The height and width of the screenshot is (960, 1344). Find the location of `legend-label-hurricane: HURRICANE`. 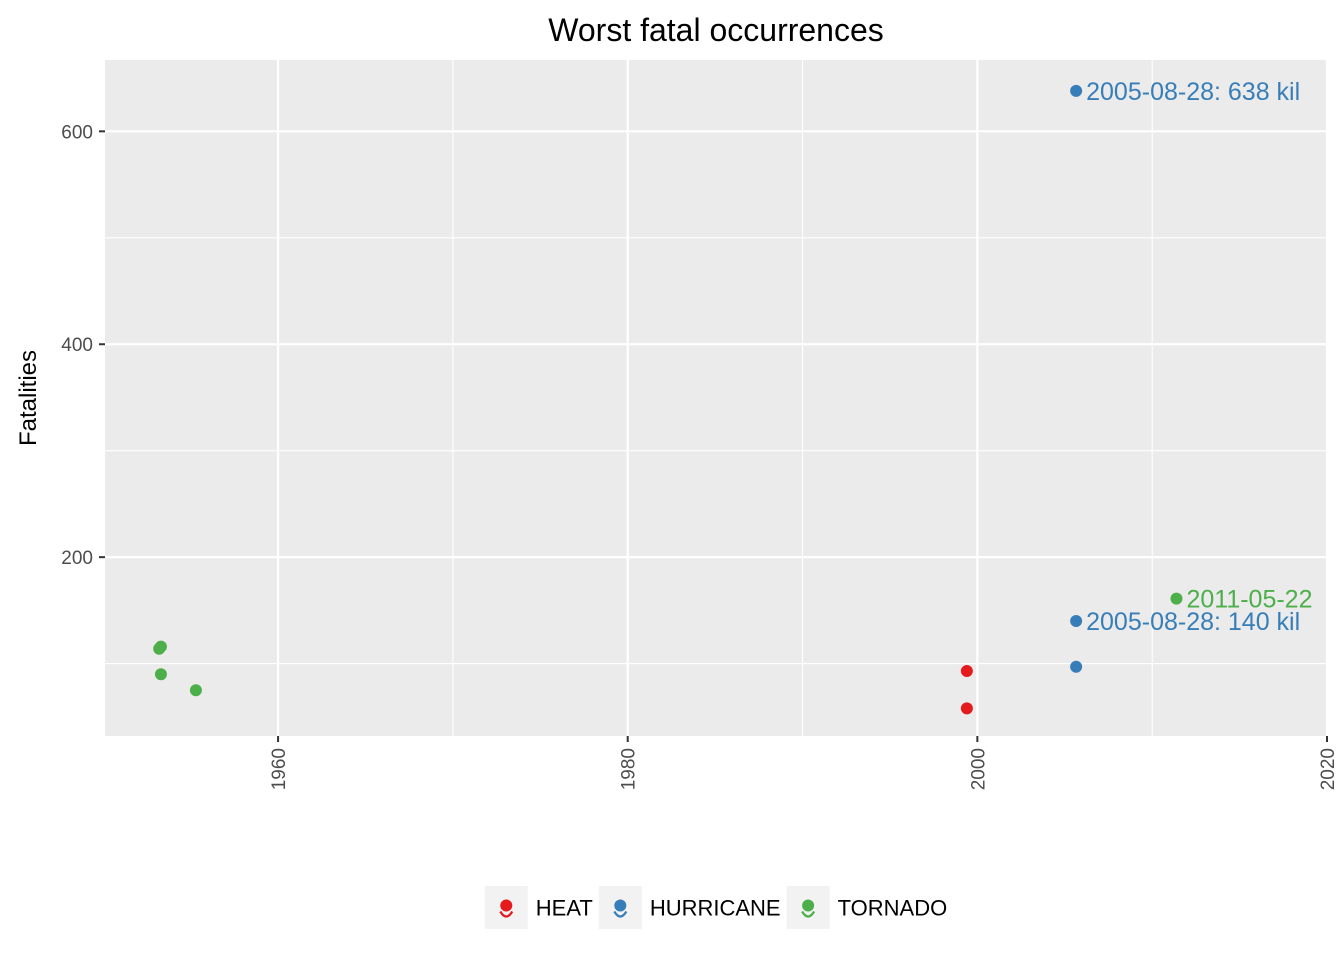

legend-label-hurricane: HURRICANE is located at coordinates (715, 908).